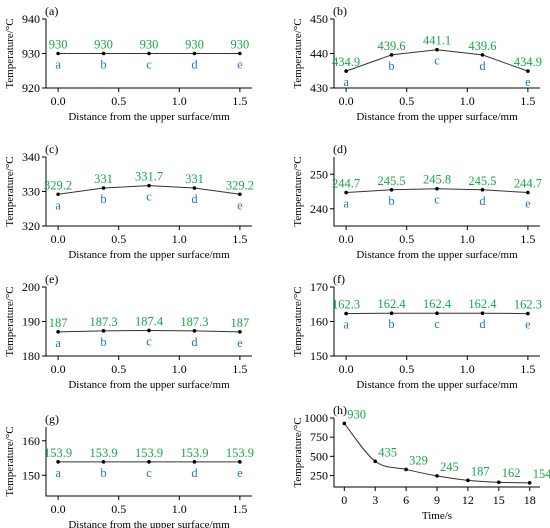 This screenshot has height=528, width=550. I want to click on panel-a-xtick-label: 0.5, so click(118, 101).